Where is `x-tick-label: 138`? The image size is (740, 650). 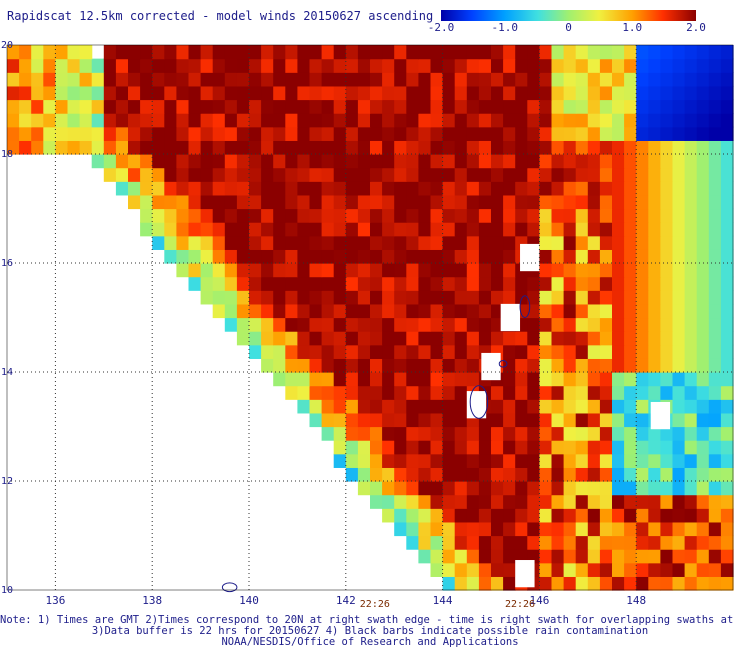 x-tick-label: 138 is located at coordinates (152, 600).